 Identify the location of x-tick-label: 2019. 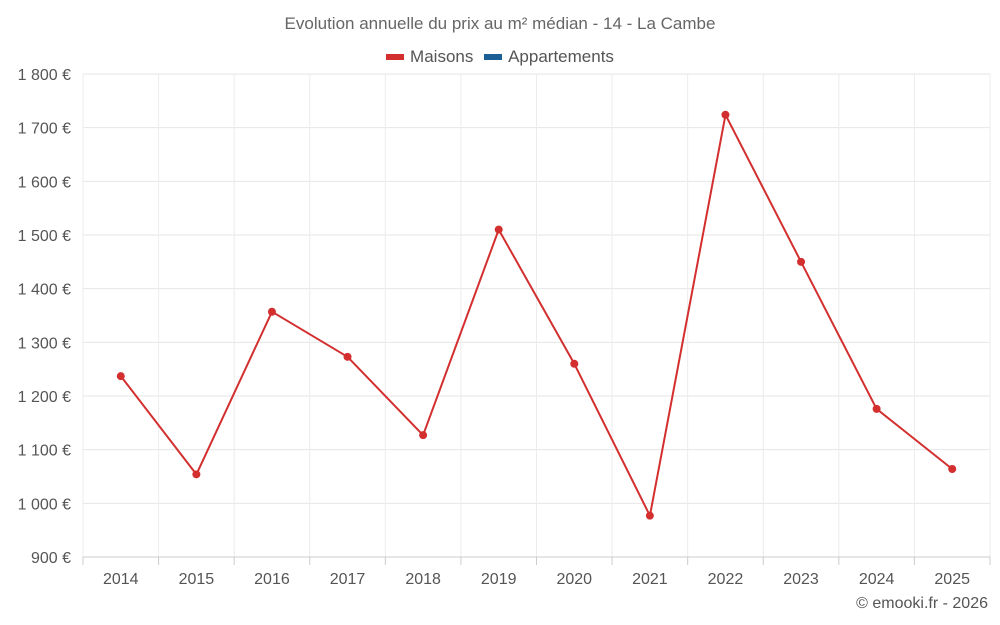
(499, 579).